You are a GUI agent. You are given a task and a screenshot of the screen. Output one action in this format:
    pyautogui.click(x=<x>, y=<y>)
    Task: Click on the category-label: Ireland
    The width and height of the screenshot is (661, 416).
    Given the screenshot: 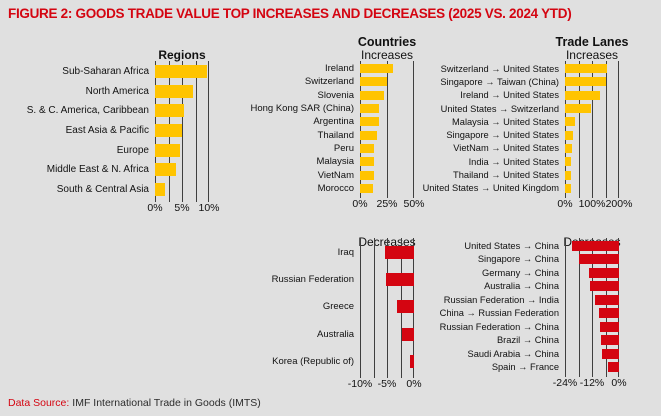 What is the action you would take?
    pyautogui.click(x=339, y=69)
    